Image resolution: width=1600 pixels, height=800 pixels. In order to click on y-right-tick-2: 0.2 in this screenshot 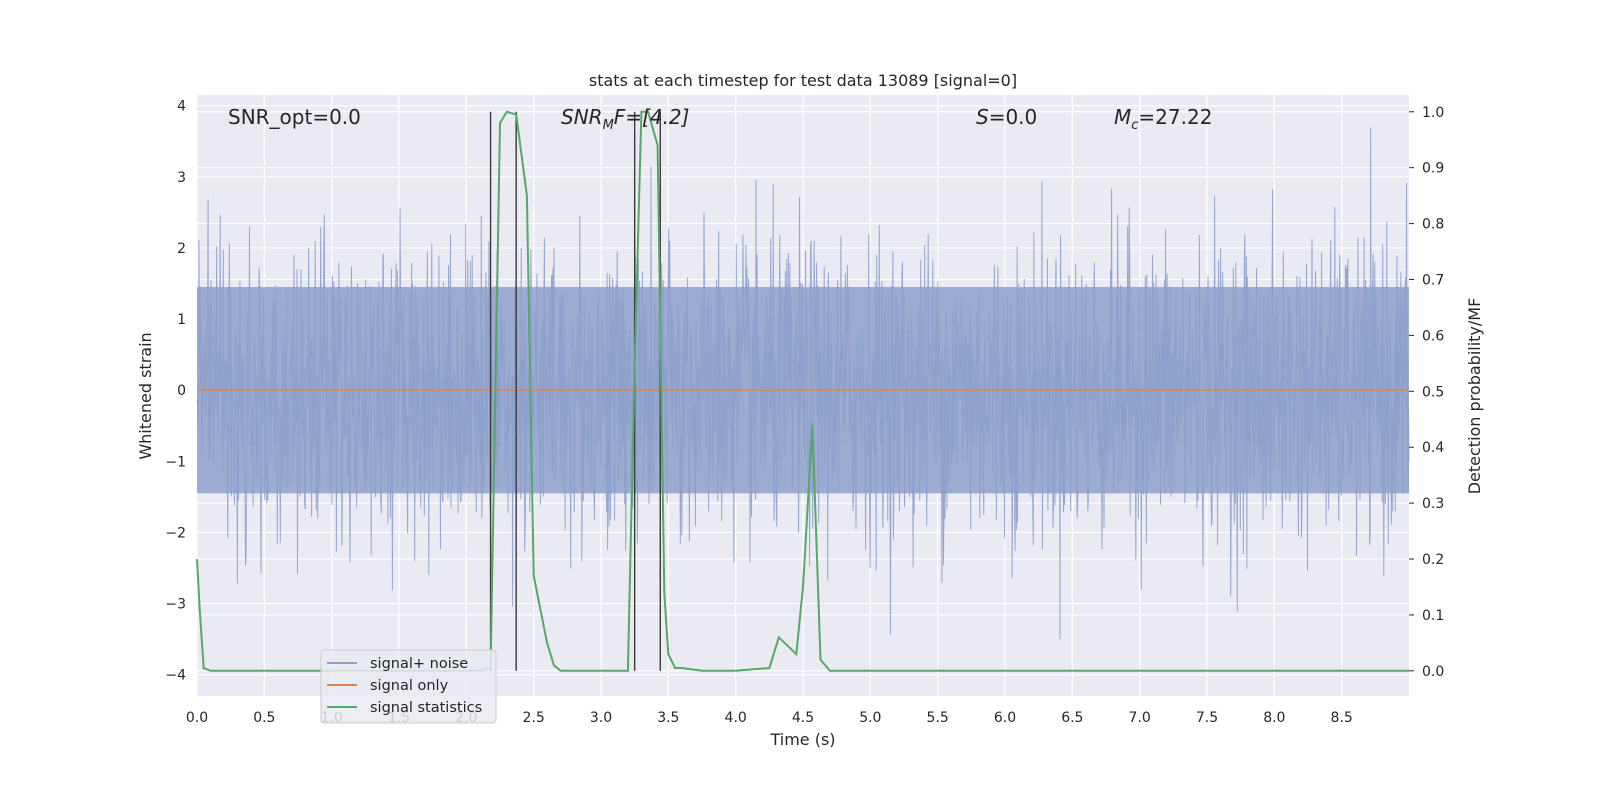, I will do `click(1433, 560)`.